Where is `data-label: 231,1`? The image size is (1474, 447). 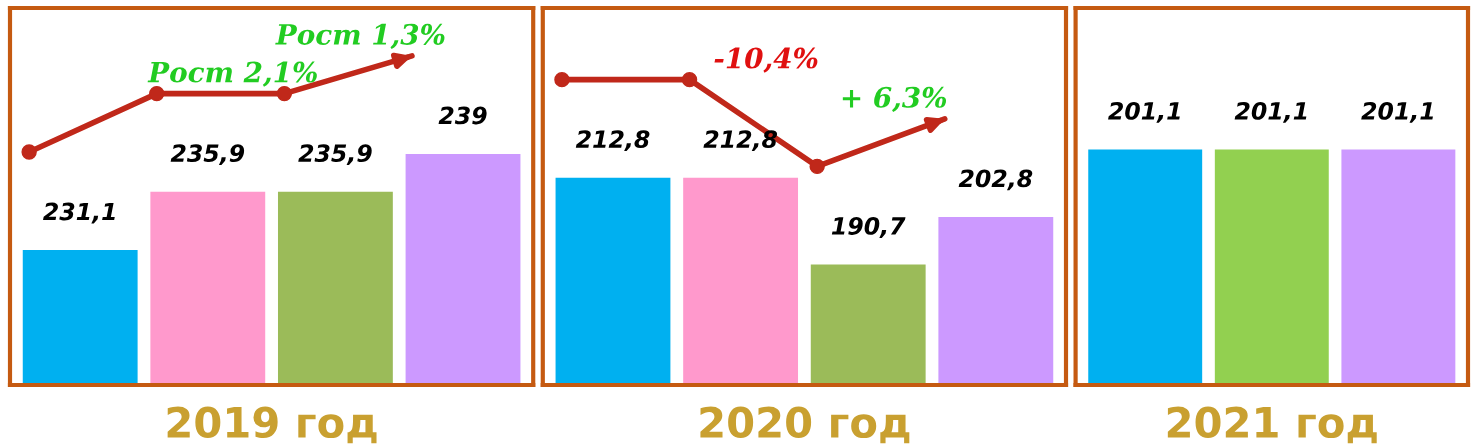
data-label: 231,1 is located at coordinates (79, 213).